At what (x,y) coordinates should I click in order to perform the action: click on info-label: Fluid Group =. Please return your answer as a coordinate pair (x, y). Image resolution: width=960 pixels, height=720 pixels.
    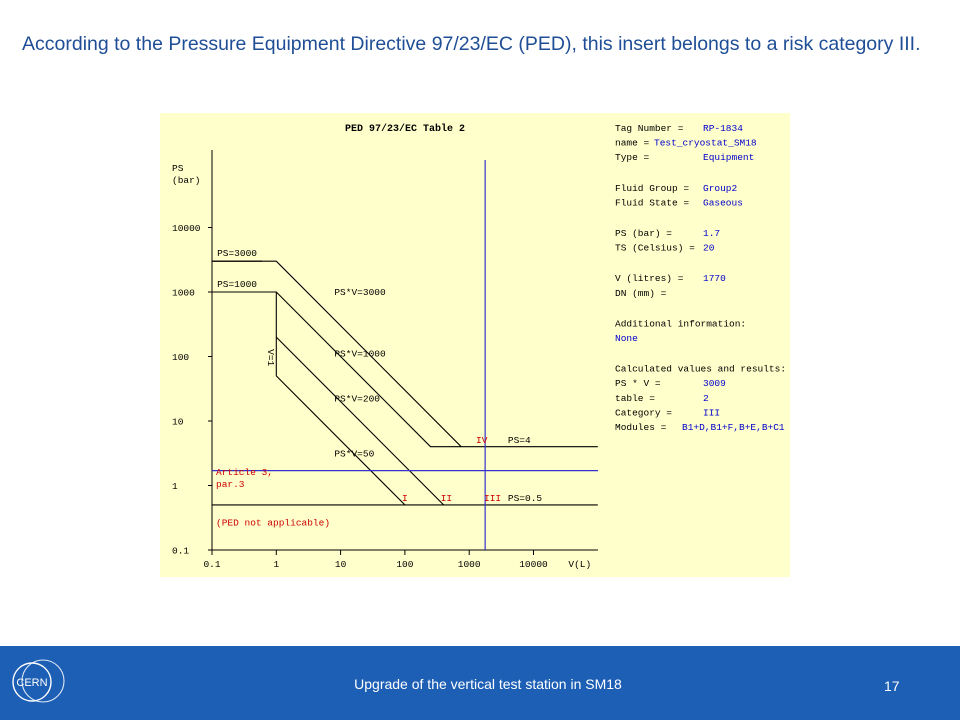
    Looking at the image, I should click on (652, 188).